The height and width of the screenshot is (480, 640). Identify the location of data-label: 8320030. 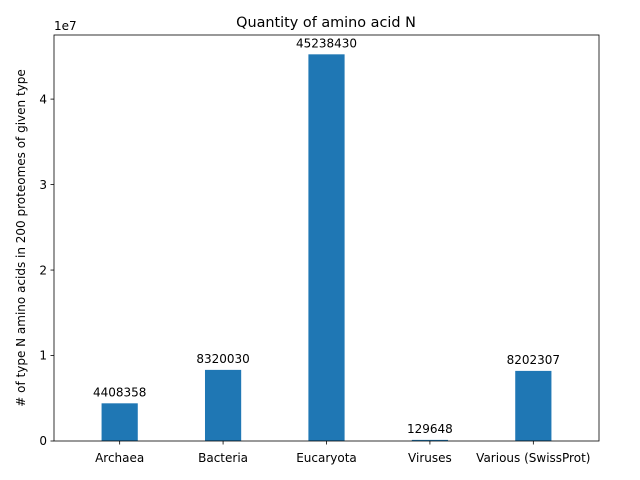
(222, 359).